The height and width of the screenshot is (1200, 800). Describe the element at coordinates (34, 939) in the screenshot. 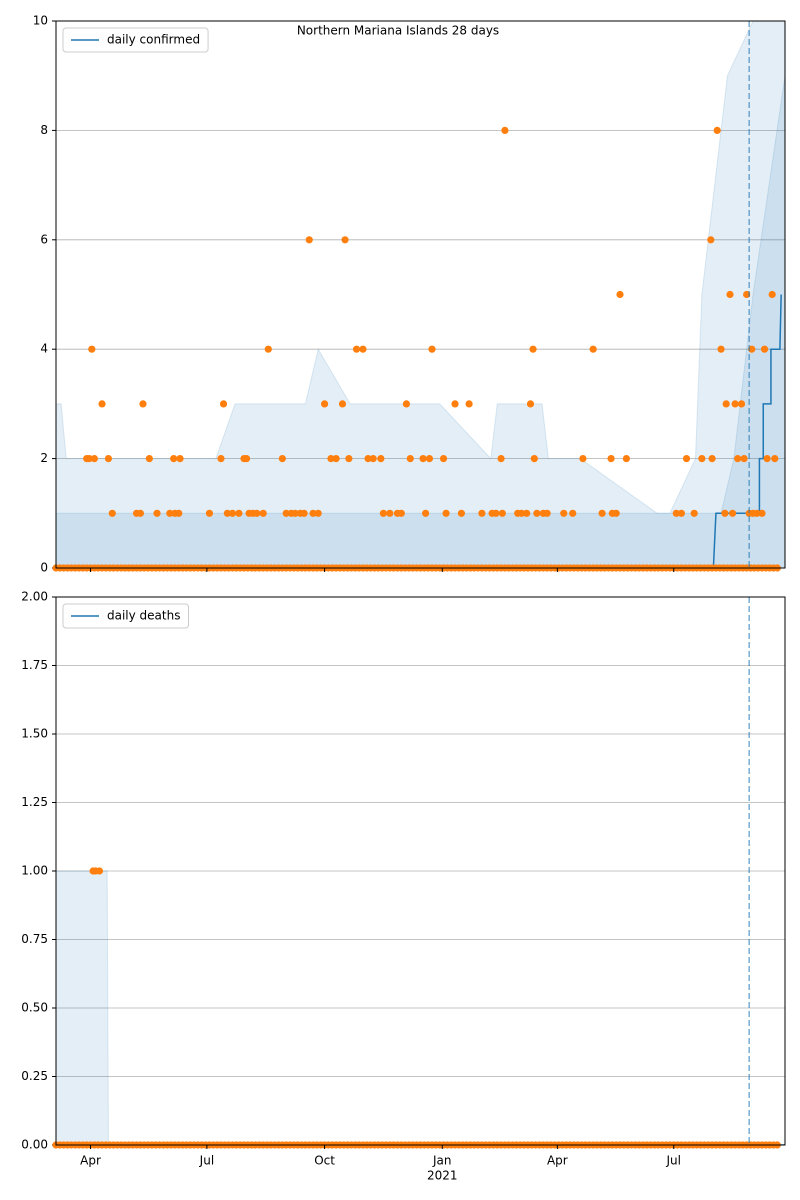

I see `y-tick-label: 0.75` at that location.